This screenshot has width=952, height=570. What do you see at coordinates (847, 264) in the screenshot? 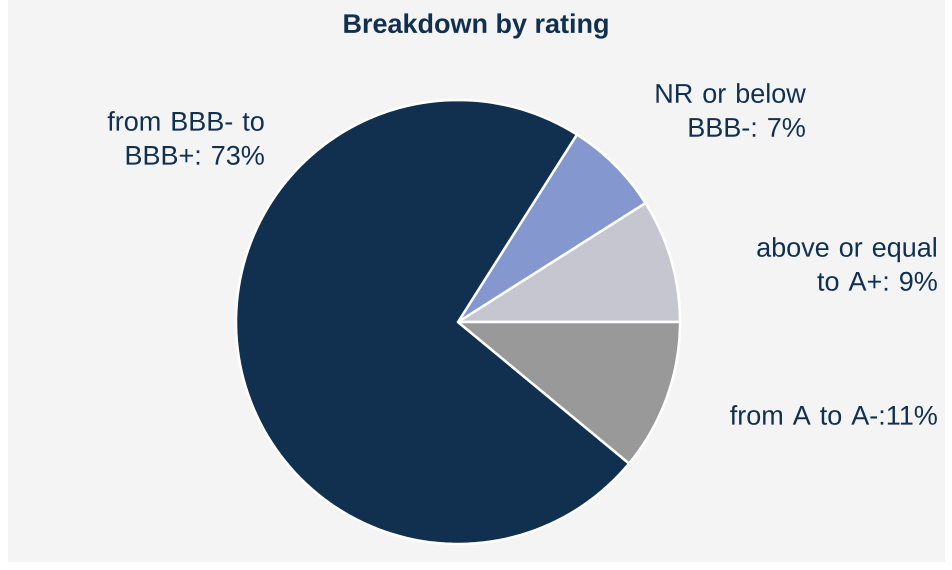
I see `slice-label: above or equal to A+: 9%` at bounding box center [847, 264].